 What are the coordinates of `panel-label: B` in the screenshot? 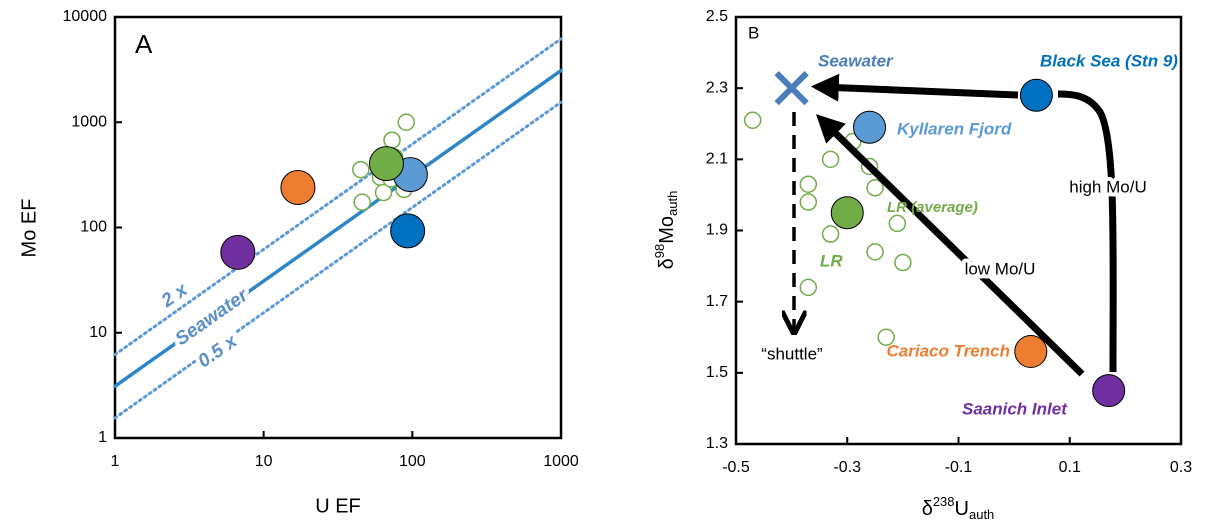 It's located at (753, 32).